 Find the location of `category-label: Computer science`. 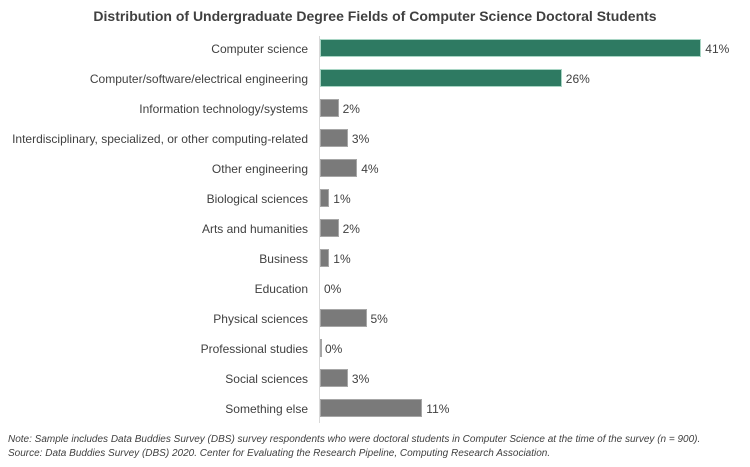

category-label: Computer science is located at coordinates (259, 49).